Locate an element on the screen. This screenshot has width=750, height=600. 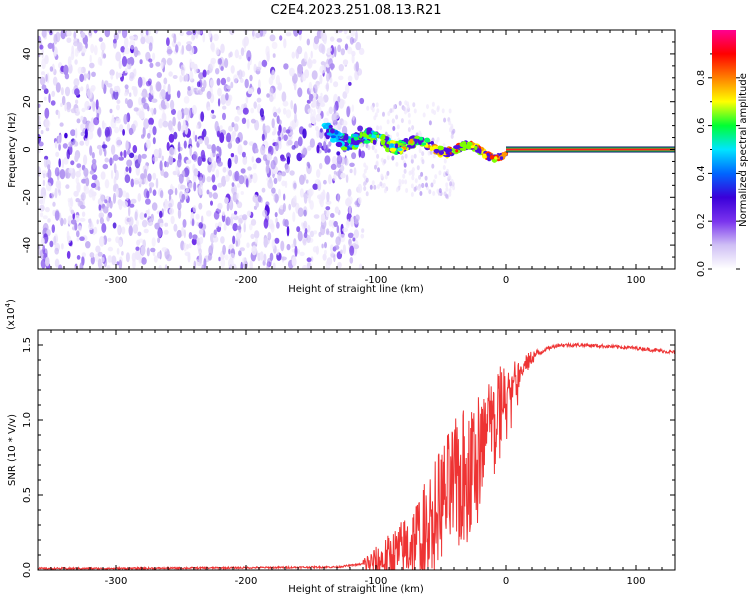
spectrogram-xlabel: Height of straight line (km) is located at coordinates (356, 289).